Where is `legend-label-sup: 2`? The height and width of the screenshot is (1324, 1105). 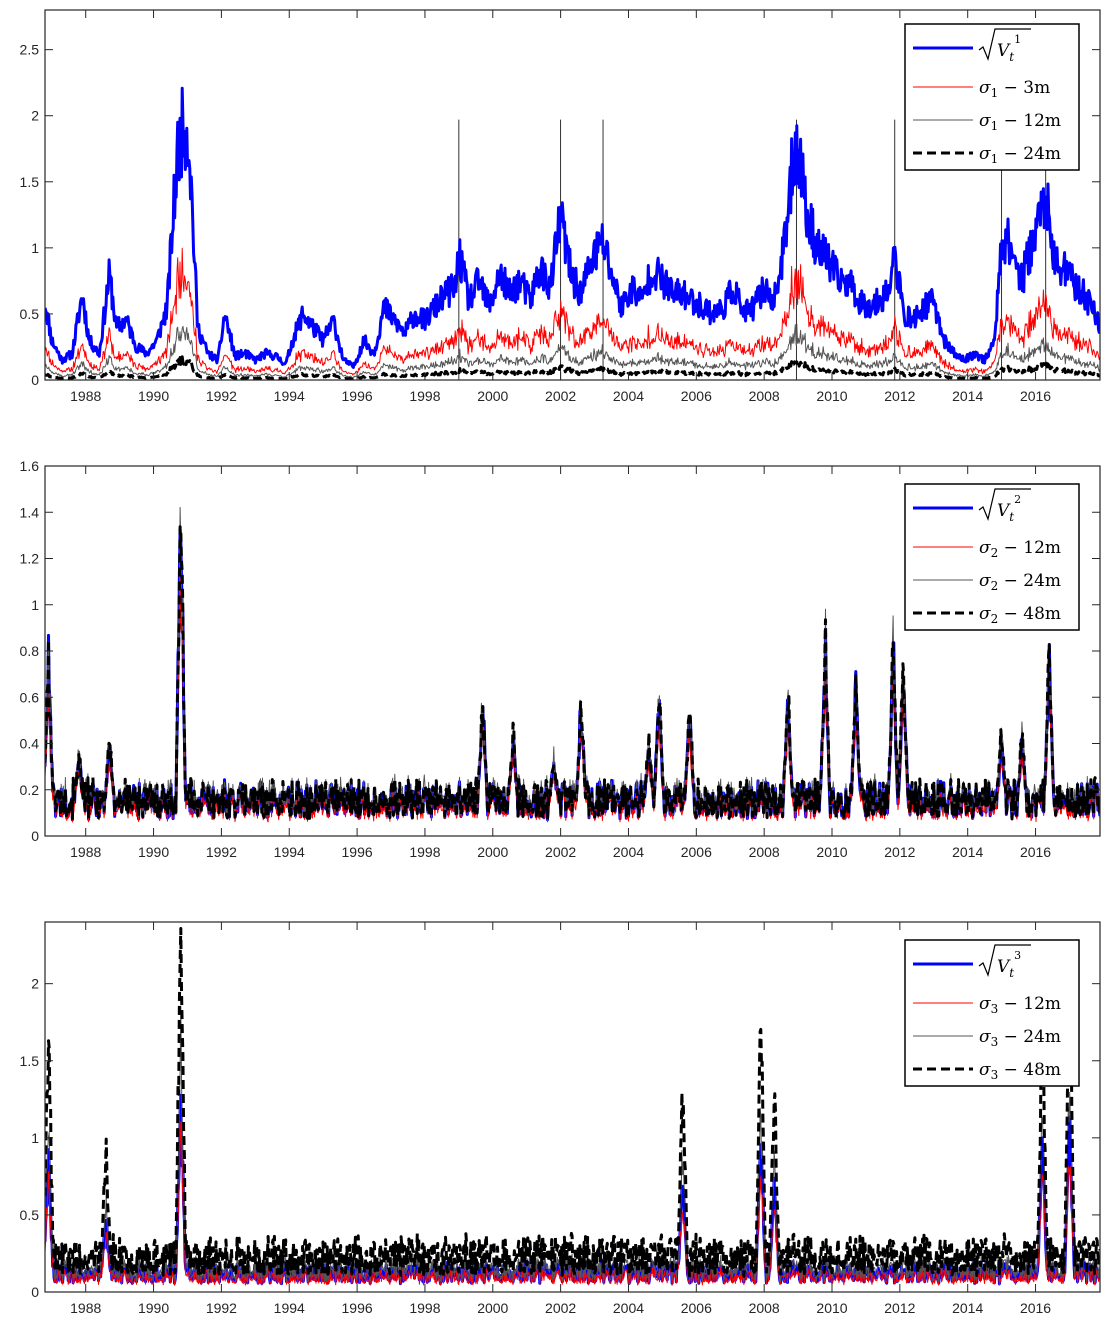
legend-label-sup: 2 is located at coordinates (1017, 499).